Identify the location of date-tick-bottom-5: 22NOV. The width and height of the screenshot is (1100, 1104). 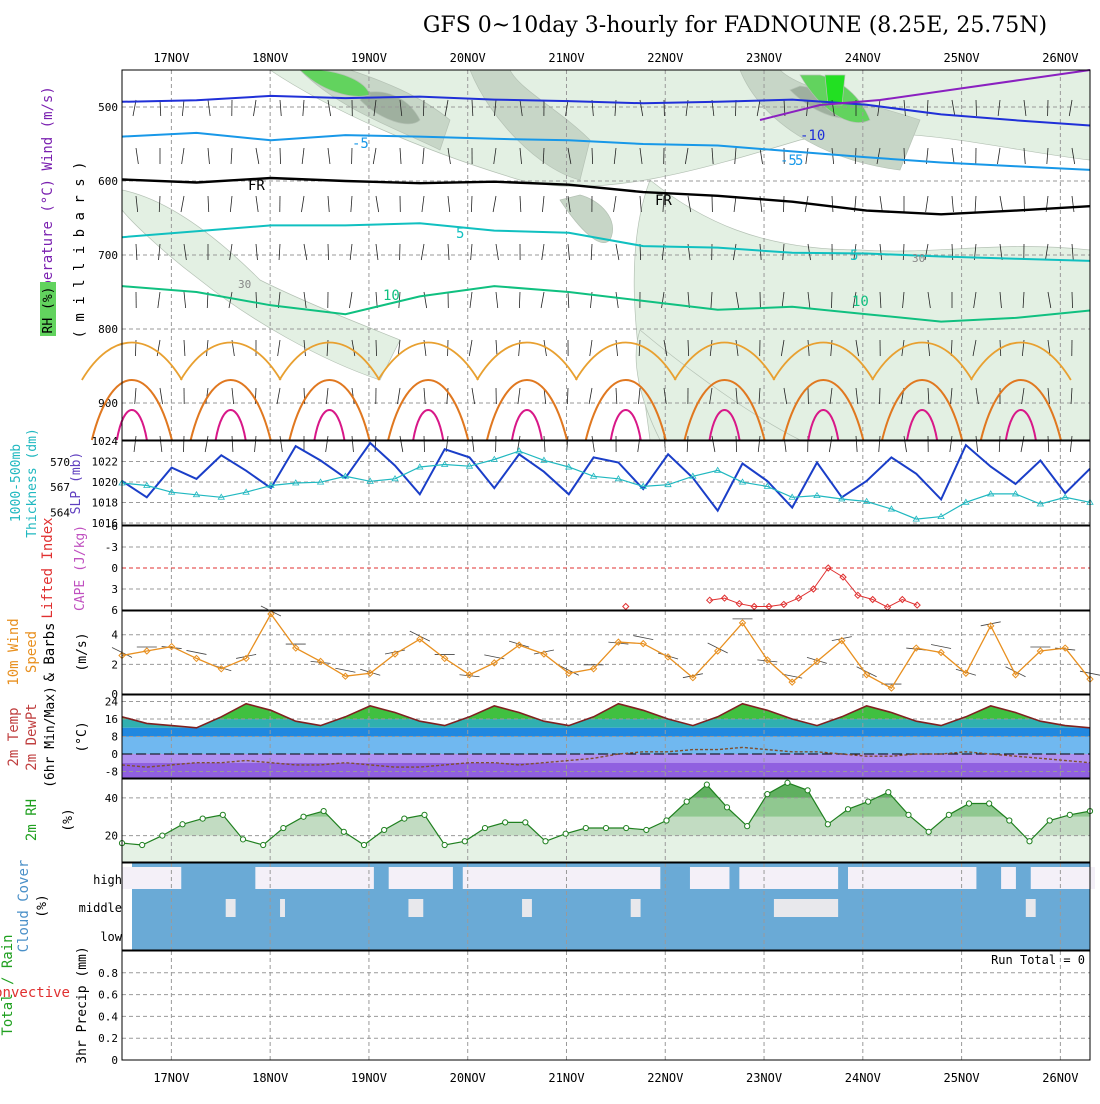
(665, 1078).